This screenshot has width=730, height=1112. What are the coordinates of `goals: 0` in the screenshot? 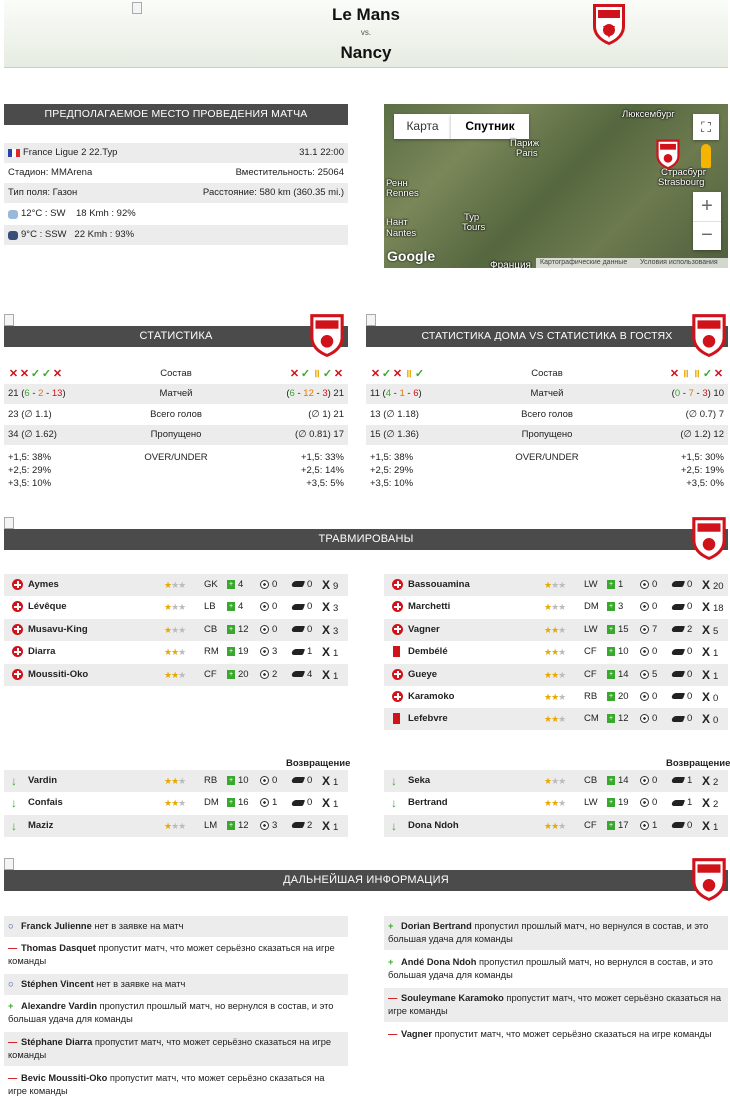 It's located at (268, 607).